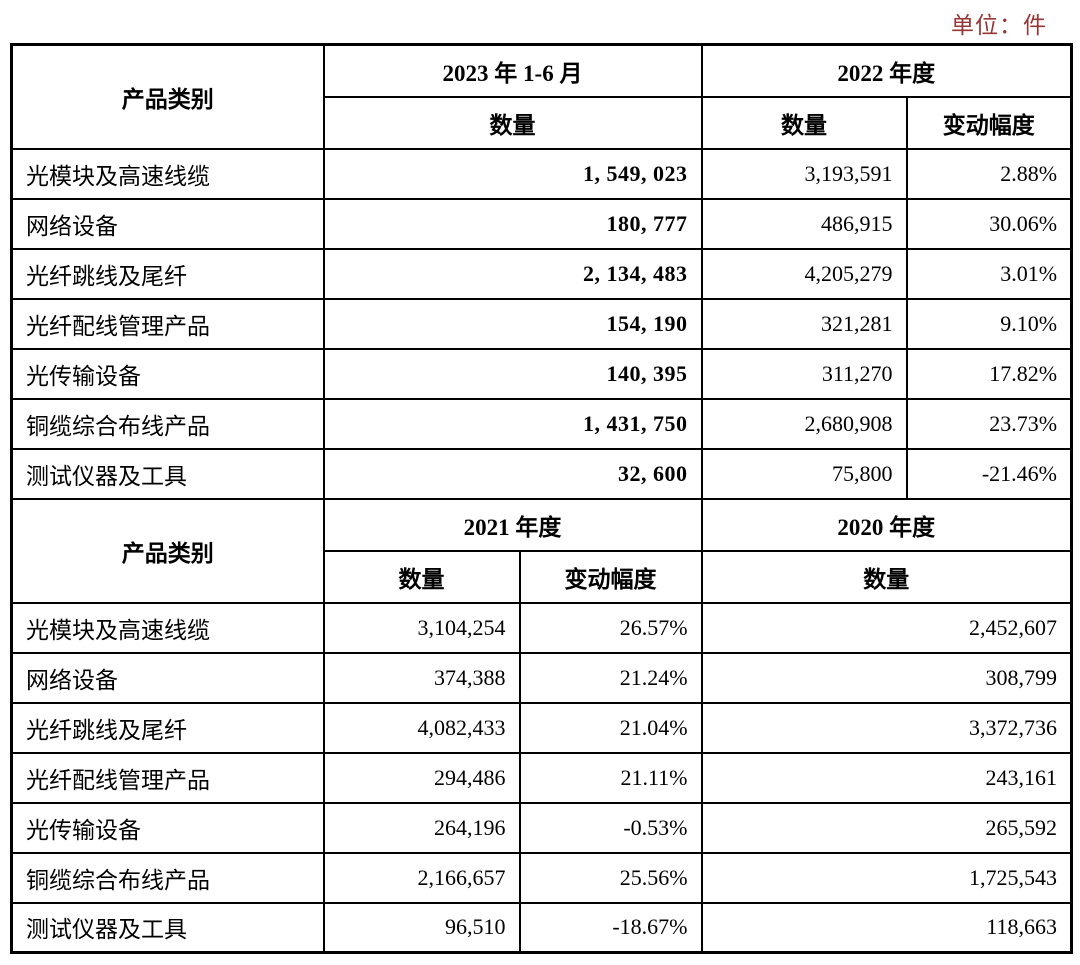  Describe the element at coordinates (167, 550) in the screenshot. I see `section2-product-category-header: 产品类别` at that location.